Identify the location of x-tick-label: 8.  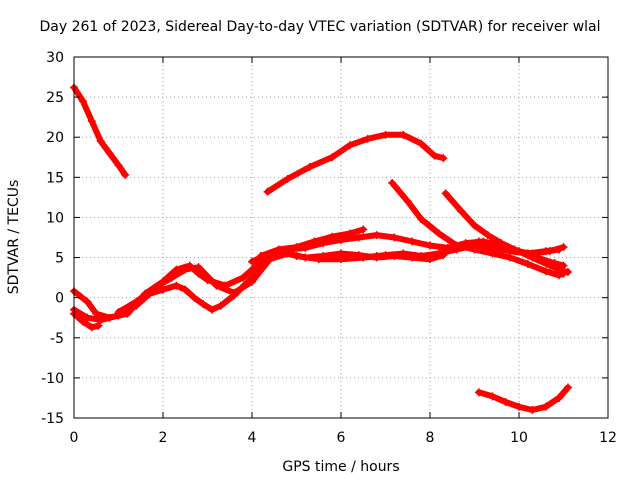
(430, 438).